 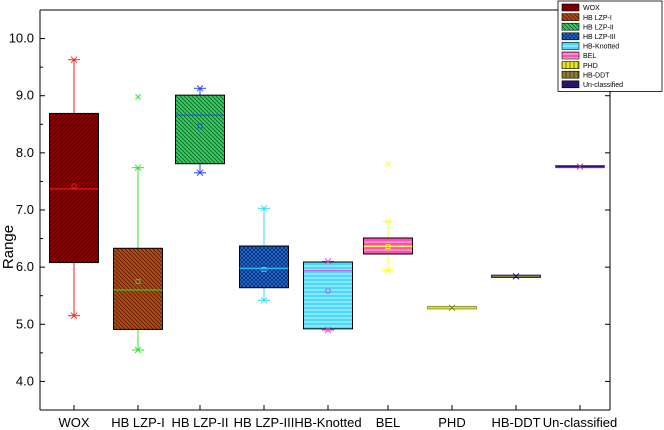 I want to click on legend-swatch-hb-lzp-ii, so click(x=570, y=26).